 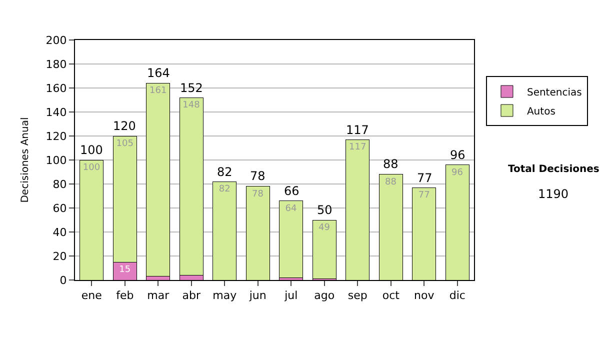 What do you see at coordinates (390, 164) in the screenshot?
I see `total-label: 88` at bounding box center [390, 164].